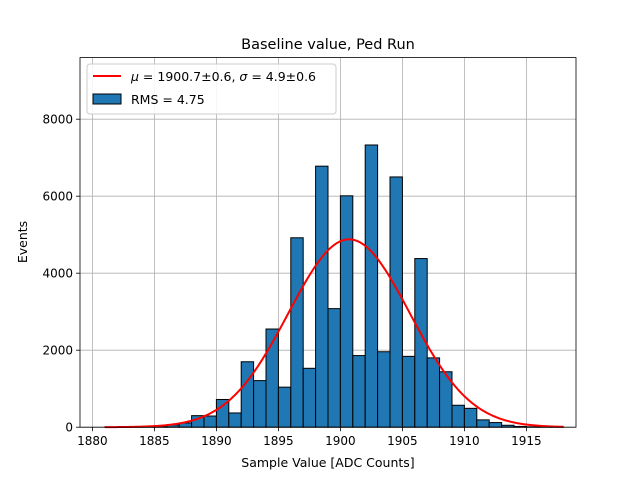 The height and width of the screenshot is (480, 640). I want to click on y-axis-ticks: 0 2000 4000 6000 8000, so click(61, 274).